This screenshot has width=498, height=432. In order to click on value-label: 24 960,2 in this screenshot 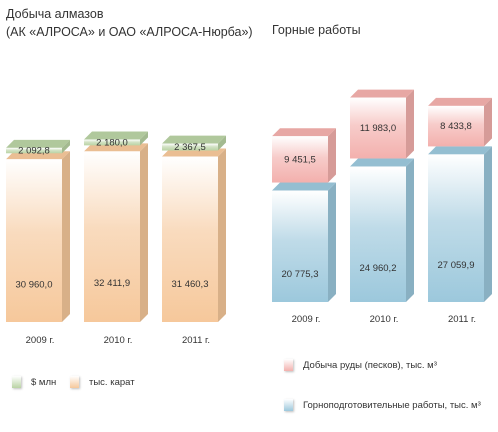, I will do `click(378, 268)`.